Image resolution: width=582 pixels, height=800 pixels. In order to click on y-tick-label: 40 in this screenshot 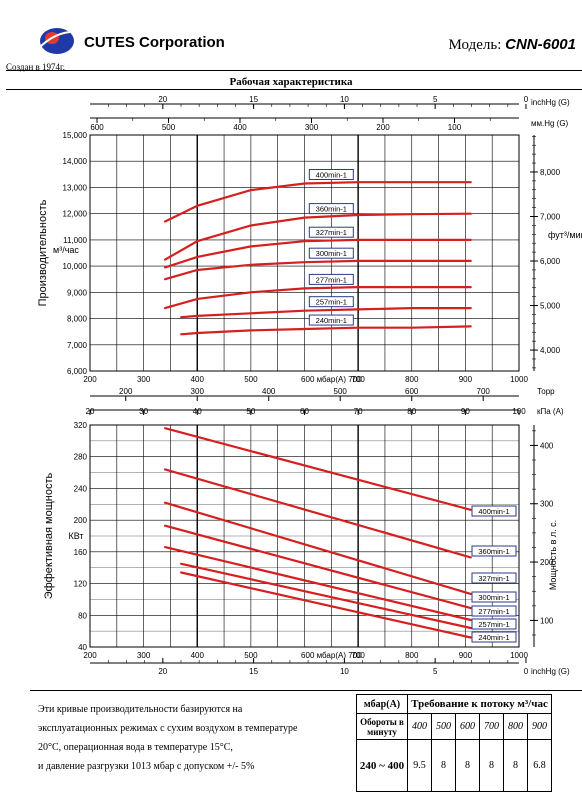, I will do `click(82, 647)`.